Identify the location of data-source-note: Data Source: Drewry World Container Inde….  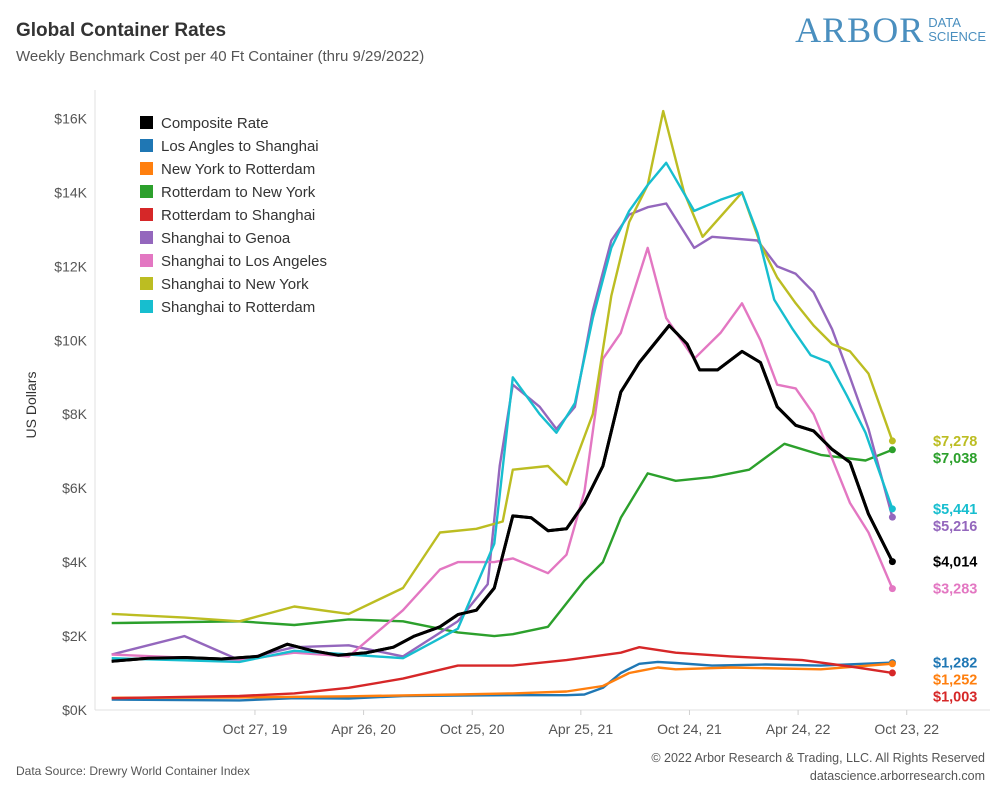
(133, 771).